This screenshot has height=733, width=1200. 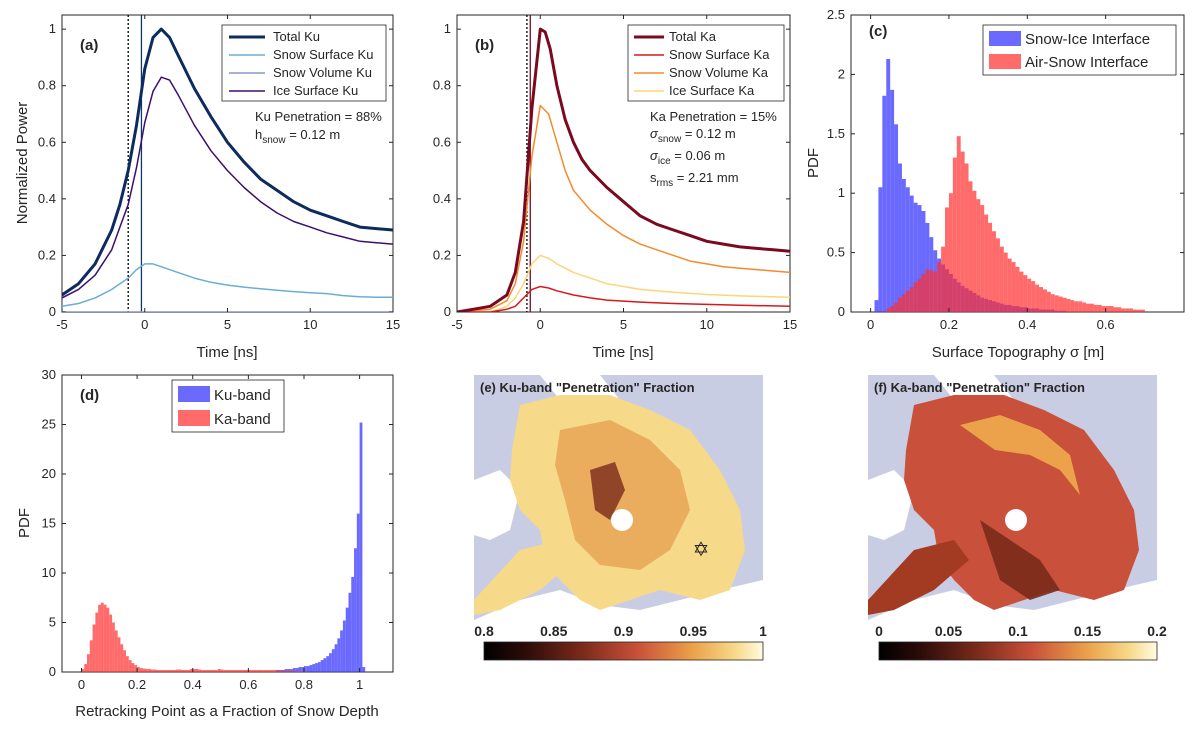 I want to click on y-tick-label: 15, so click(x=49, y=523).